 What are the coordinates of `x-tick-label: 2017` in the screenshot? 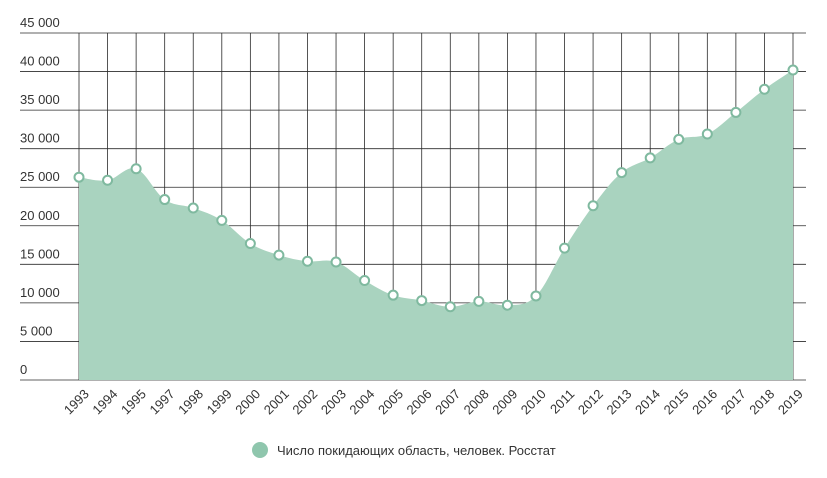 It's located at (733, 401).